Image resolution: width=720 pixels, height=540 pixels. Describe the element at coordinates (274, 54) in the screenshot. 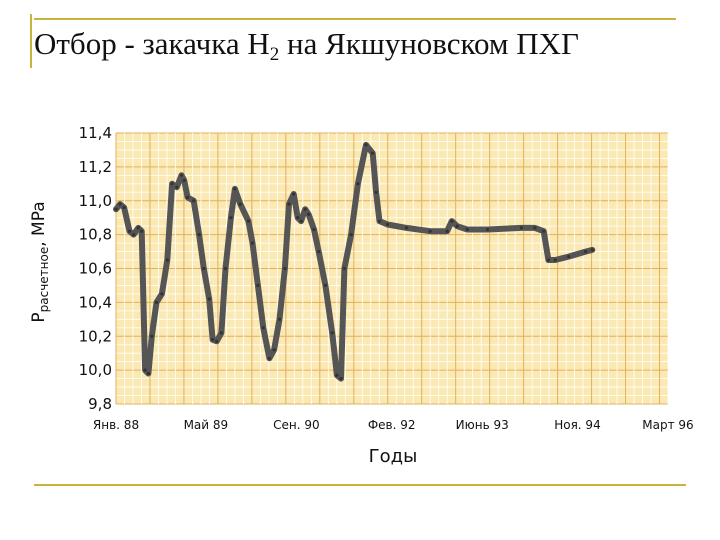

I see `title-subscript: 2` at that location.